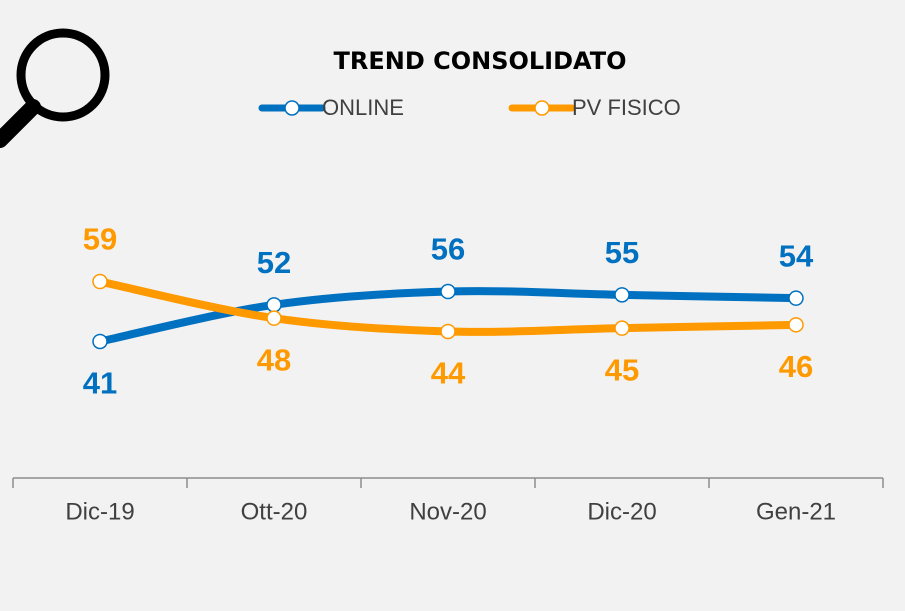 This screenshot has width=905, height=611. What do you see at coordinates (274, 262) in the screenshot?
I see `data-label: 52` at bounding box center [274, 262].